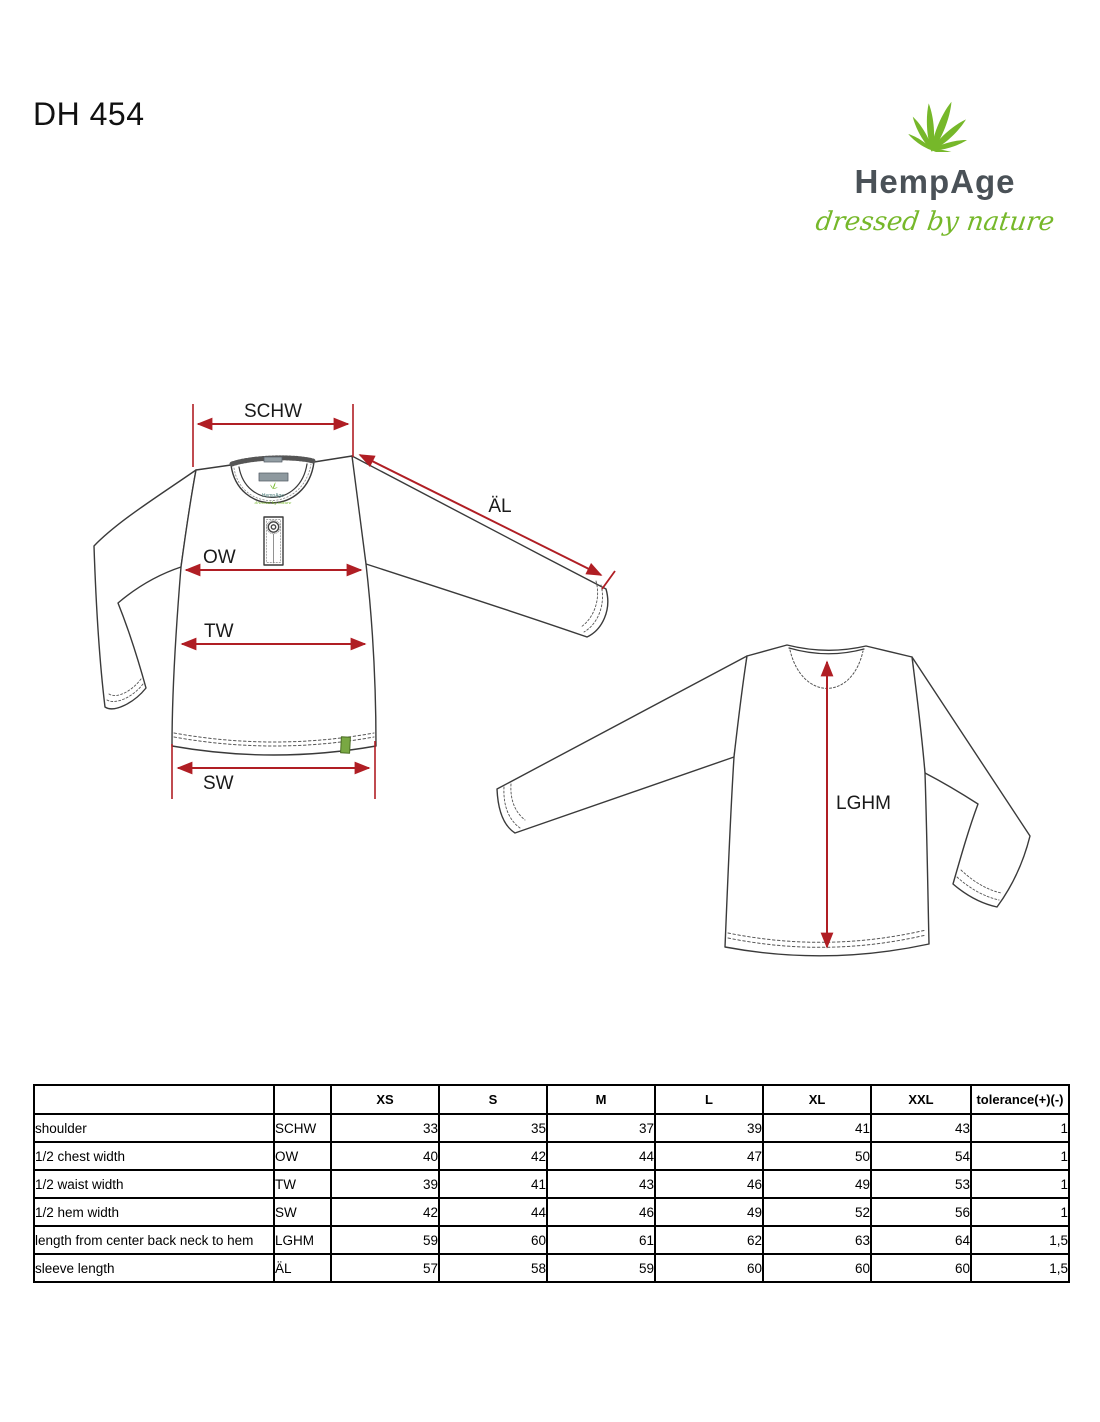 The width and height of the screenshot is (1100, 1422). I want to click on value-xl: 49, so click(817, 1184).